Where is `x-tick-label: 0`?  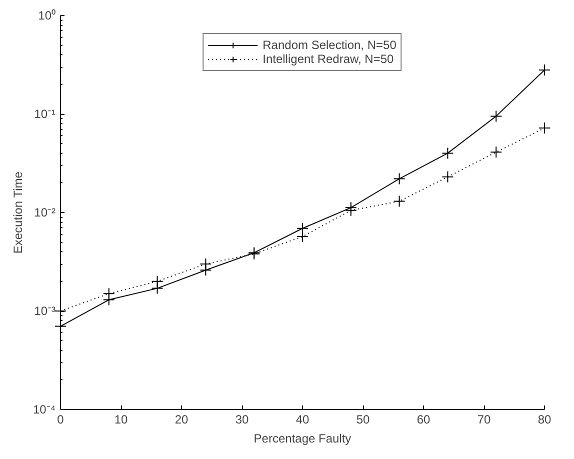 x-tick-label: 0 is located at coordinates (60, 419).